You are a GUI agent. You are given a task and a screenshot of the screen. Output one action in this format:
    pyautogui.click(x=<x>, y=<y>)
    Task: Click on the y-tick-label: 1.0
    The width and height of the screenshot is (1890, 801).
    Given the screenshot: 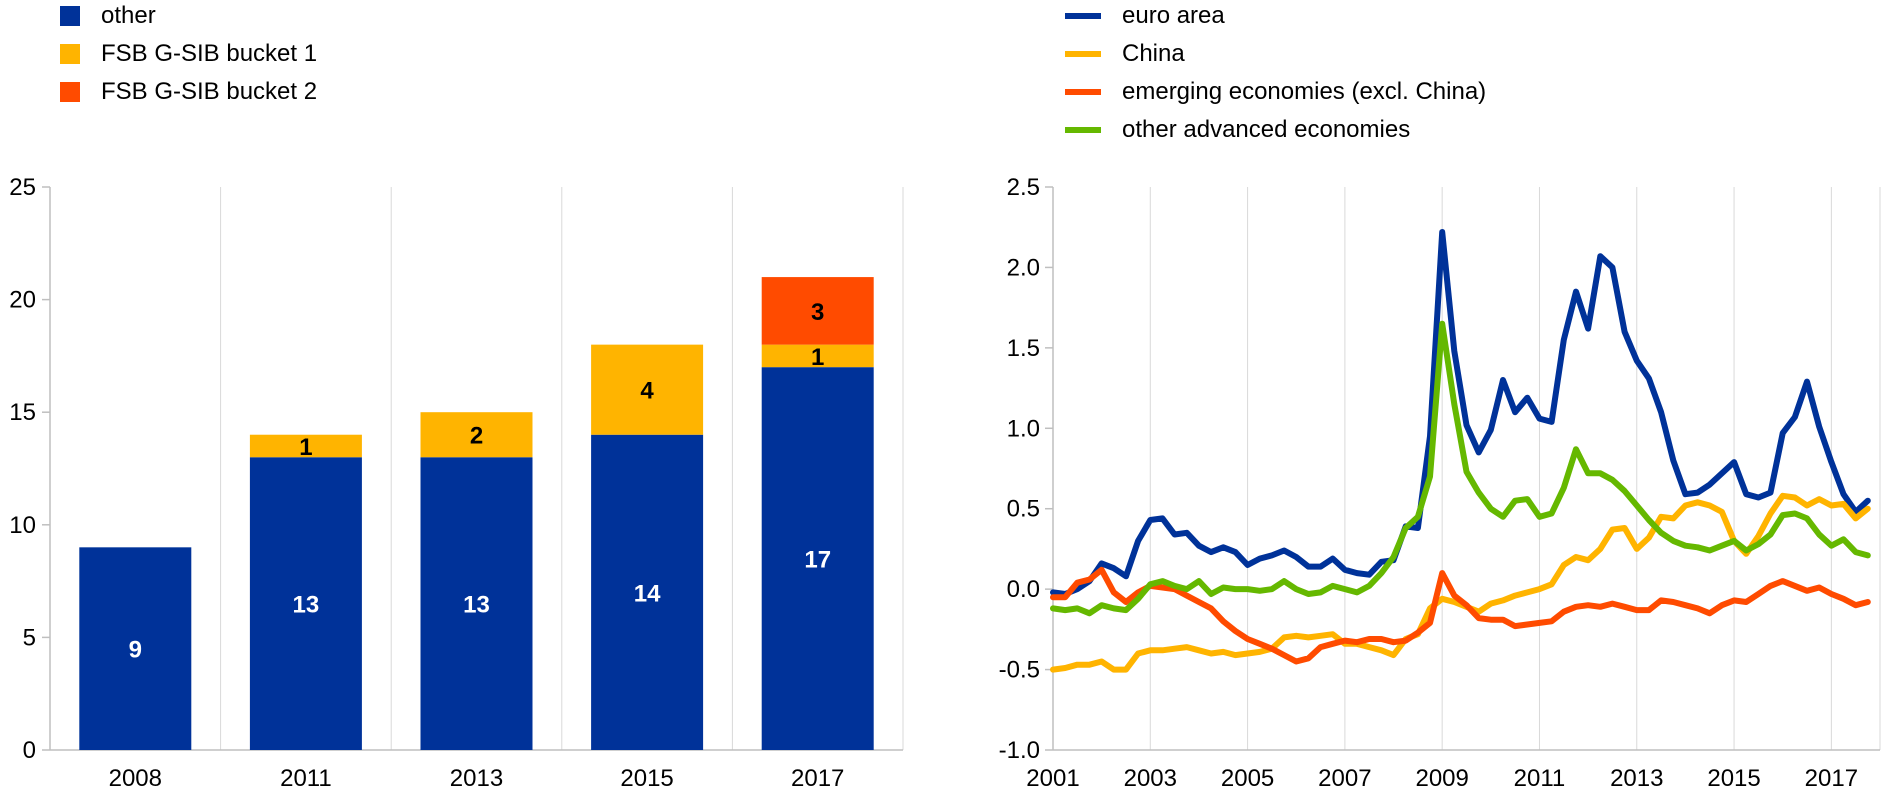 What is the action you would take?
    pyautogui.click(x=1023, y=428)
    